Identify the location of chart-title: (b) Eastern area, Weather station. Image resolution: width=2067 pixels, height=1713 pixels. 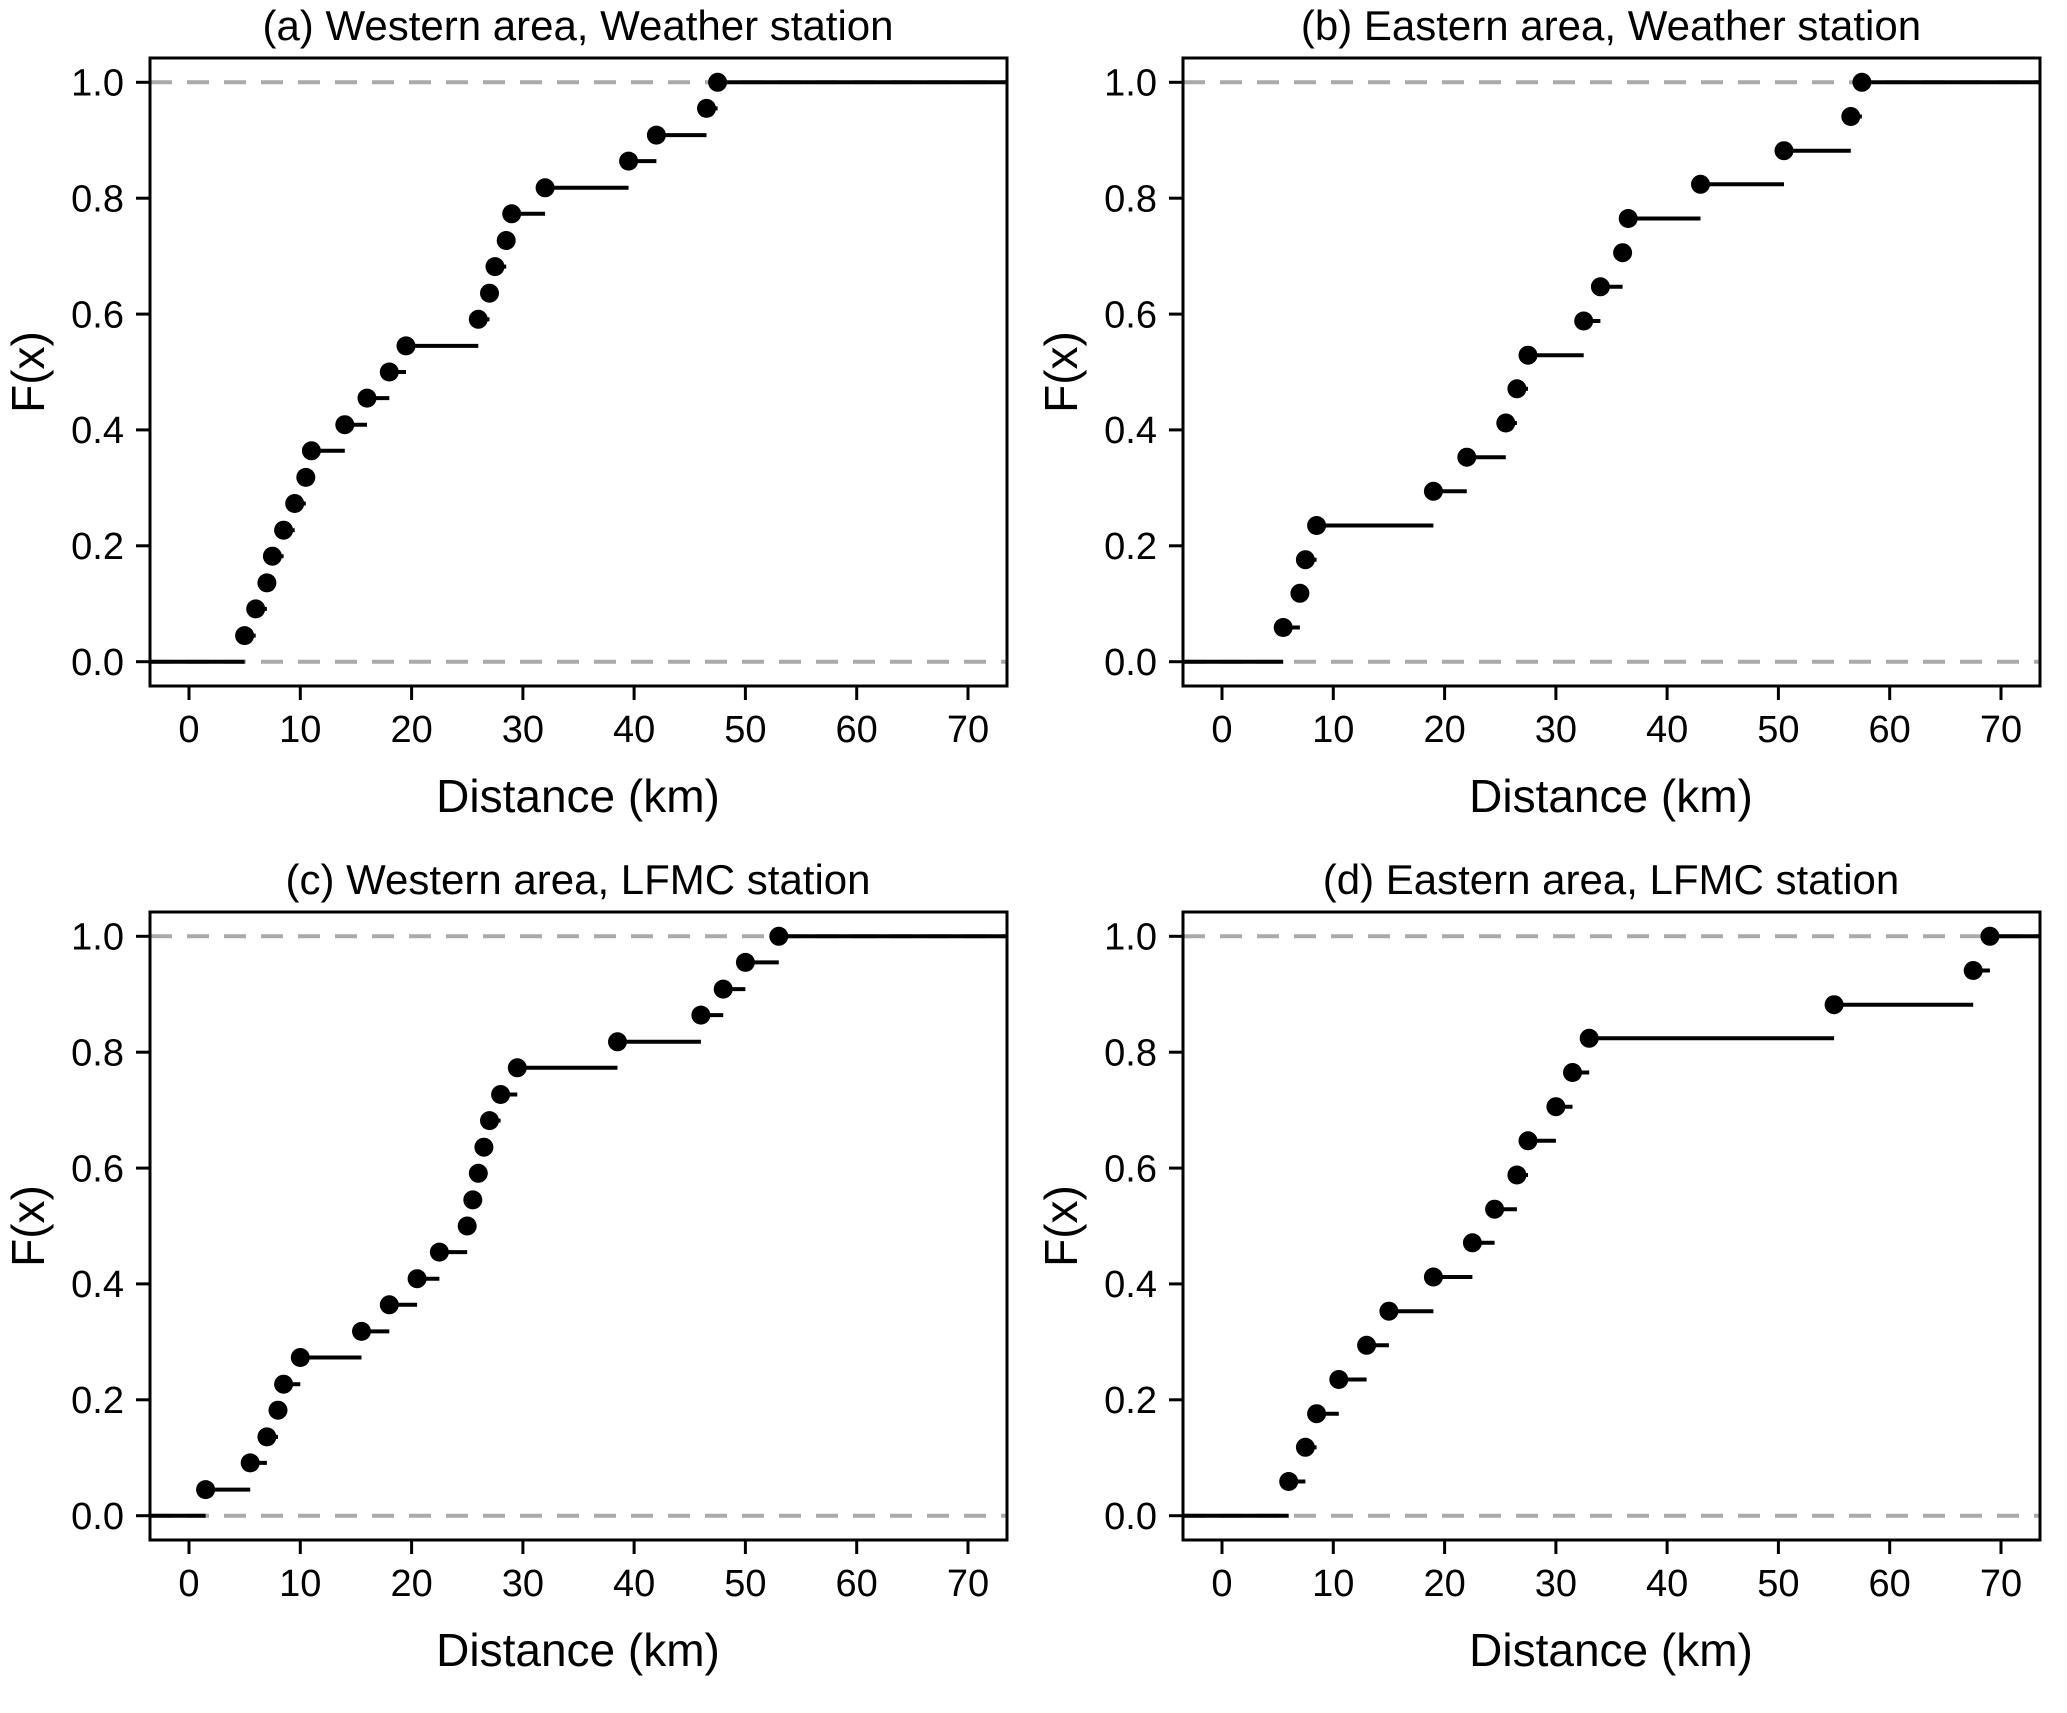
(1611, 25).